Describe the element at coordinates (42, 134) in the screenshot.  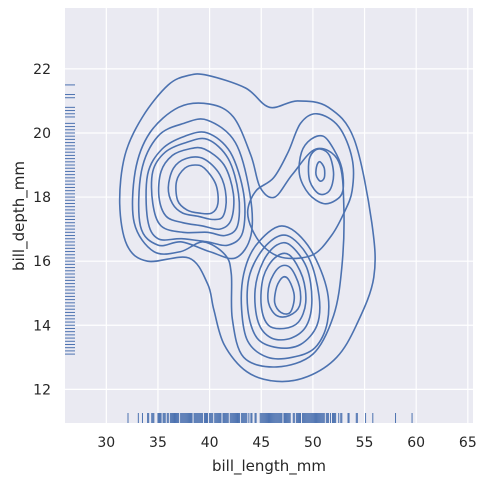
I see `y-tick-label: 20` at that location.